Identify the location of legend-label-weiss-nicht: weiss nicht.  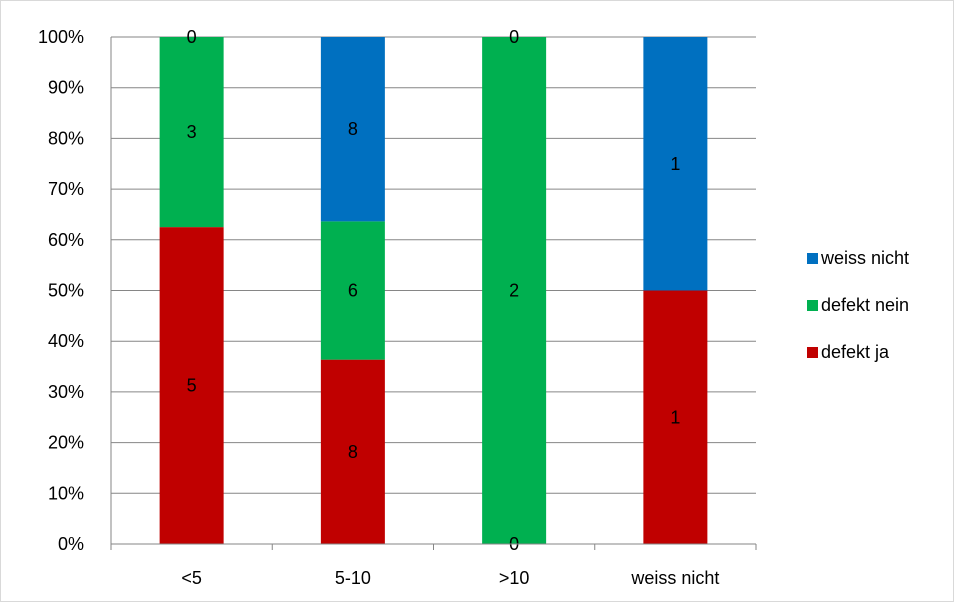
(864, 258).